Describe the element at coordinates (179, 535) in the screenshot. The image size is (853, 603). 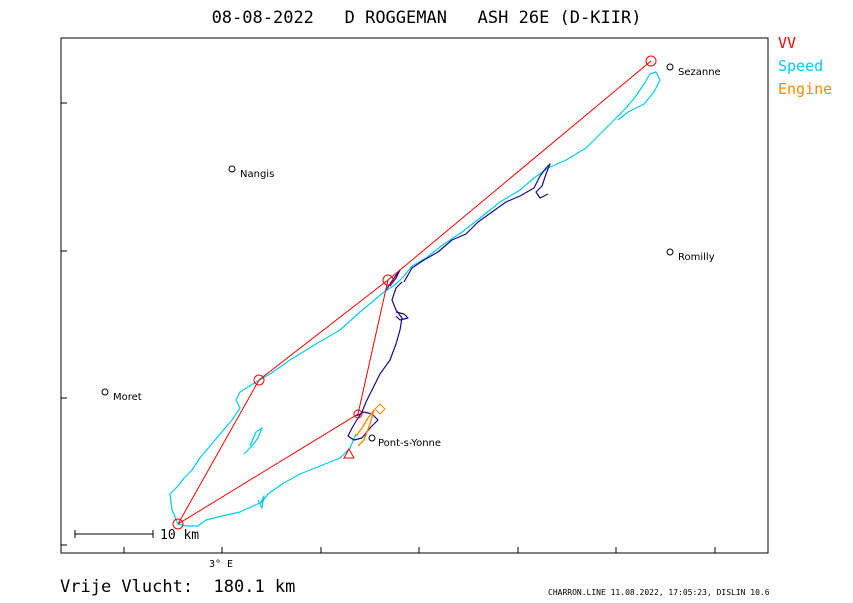
I see `scale-label: 10 km` at that location.